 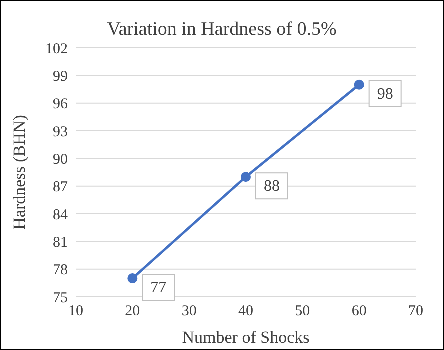 I want to click on x-axis-title: Number of Shocks, so click(x=246, y=337).